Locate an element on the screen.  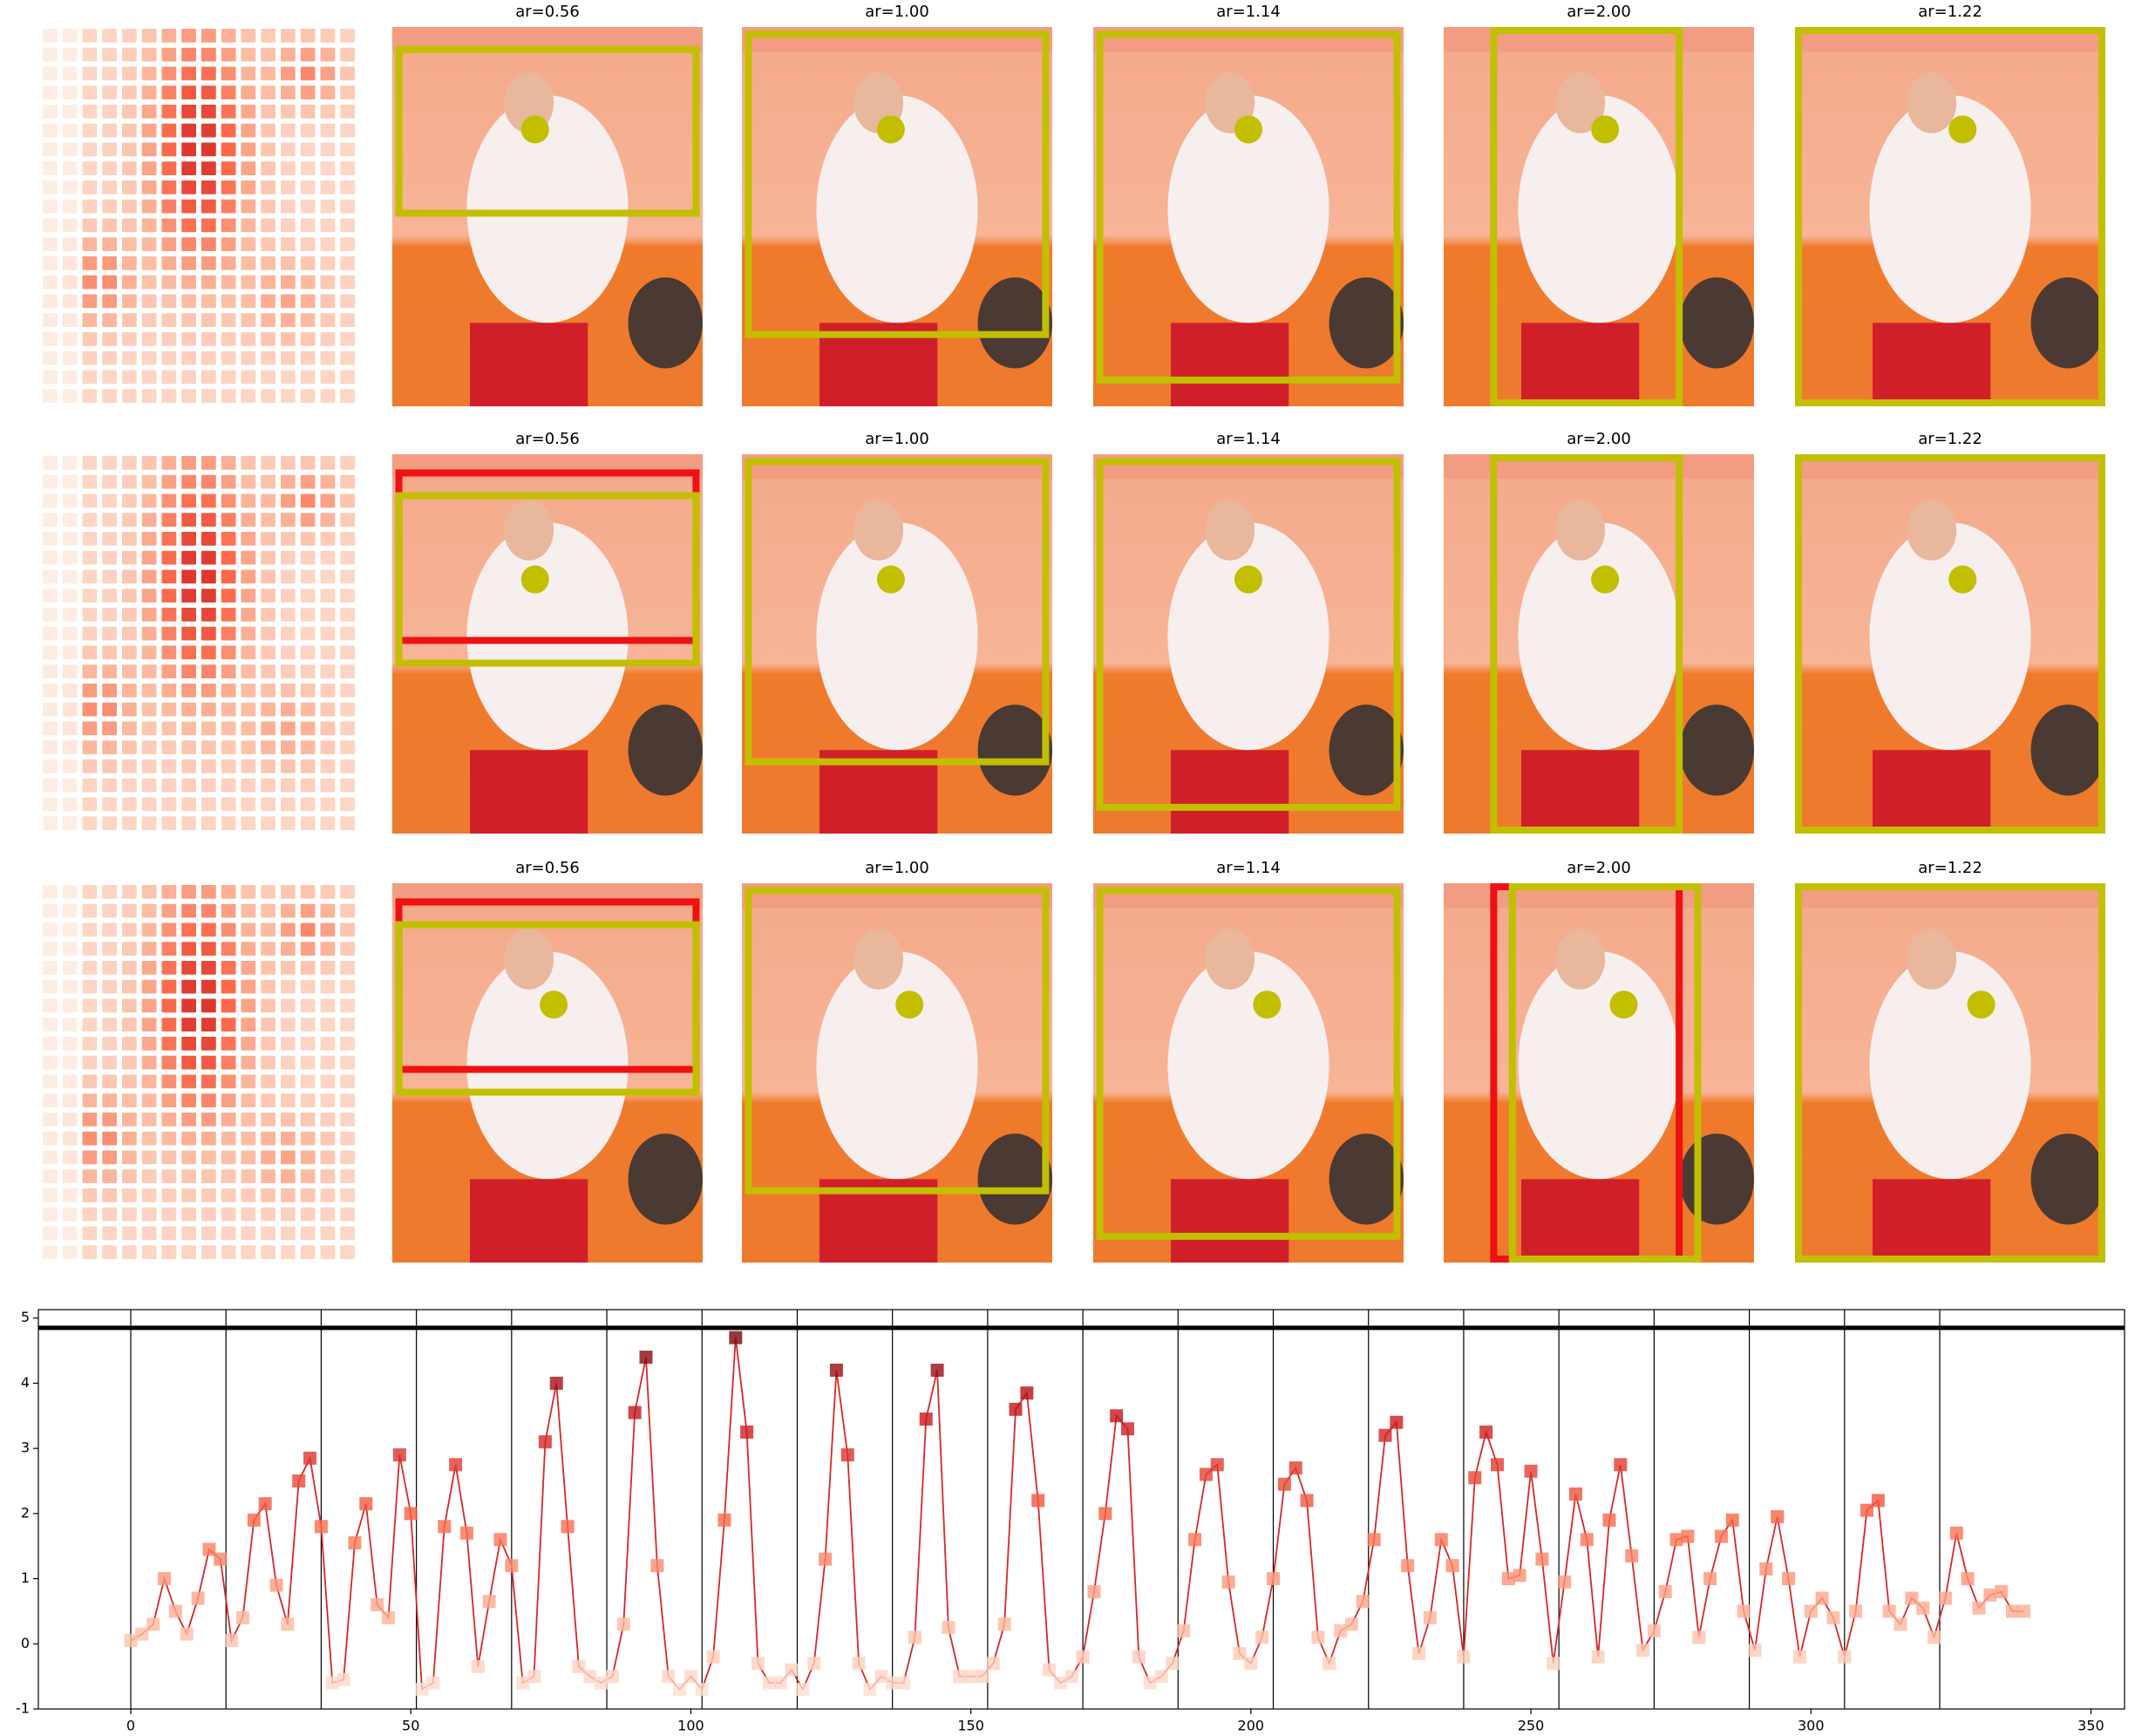
net is located at coordinates (897, 896).